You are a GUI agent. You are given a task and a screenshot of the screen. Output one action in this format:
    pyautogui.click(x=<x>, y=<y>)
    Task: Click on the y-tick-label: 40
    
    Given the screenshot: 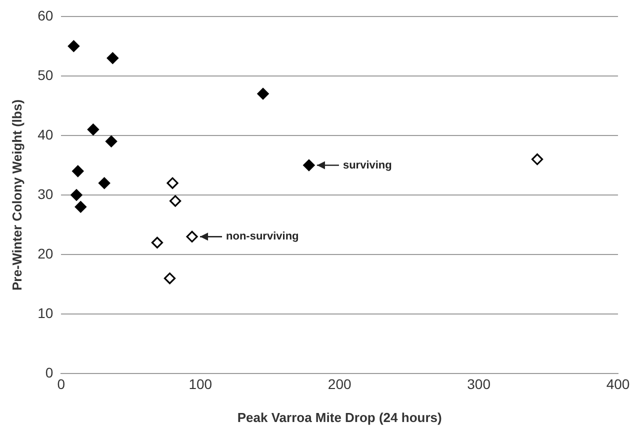 What is the action you would take?
    pyautogui.click(x=46, y=134)
    